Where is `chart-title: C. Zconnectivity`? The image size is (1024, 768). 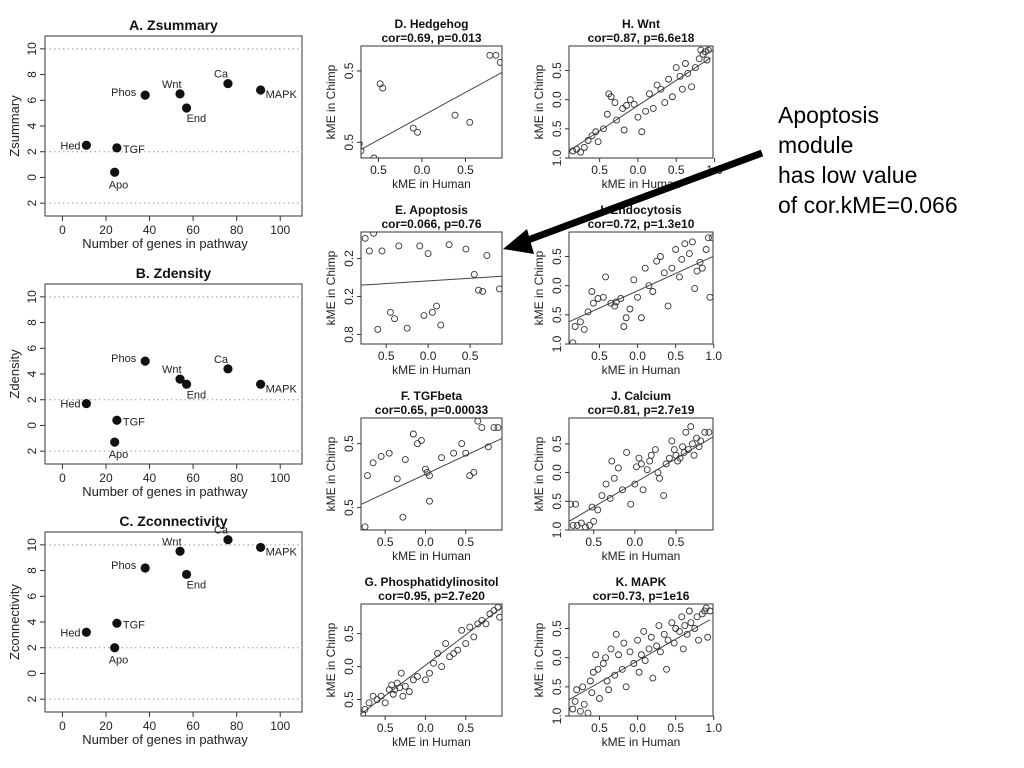
chart-title: C. Zconnectivity is located at coordinates (173, 521).